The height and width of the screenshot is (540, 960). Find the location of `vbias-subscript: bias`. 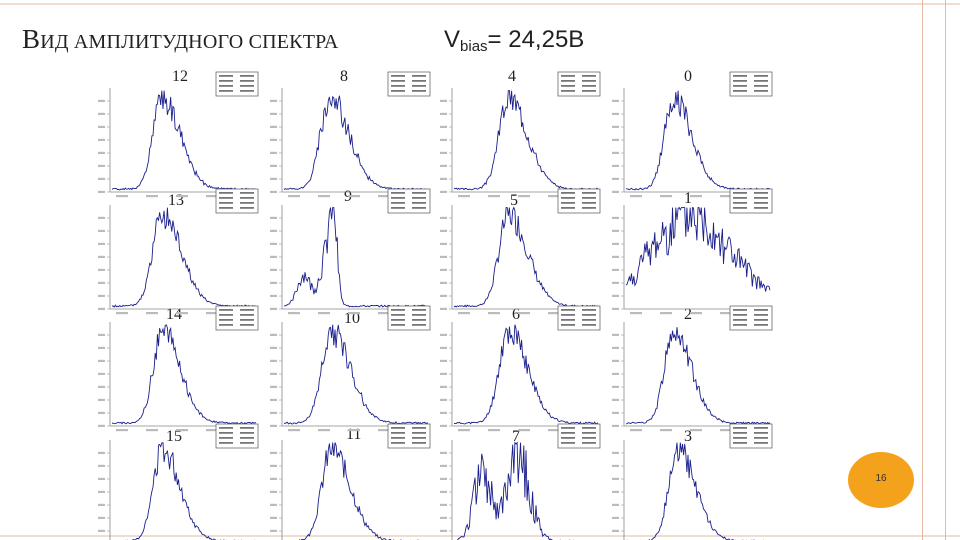

vbias-subscript: bias is located at coordinates (474, 46).